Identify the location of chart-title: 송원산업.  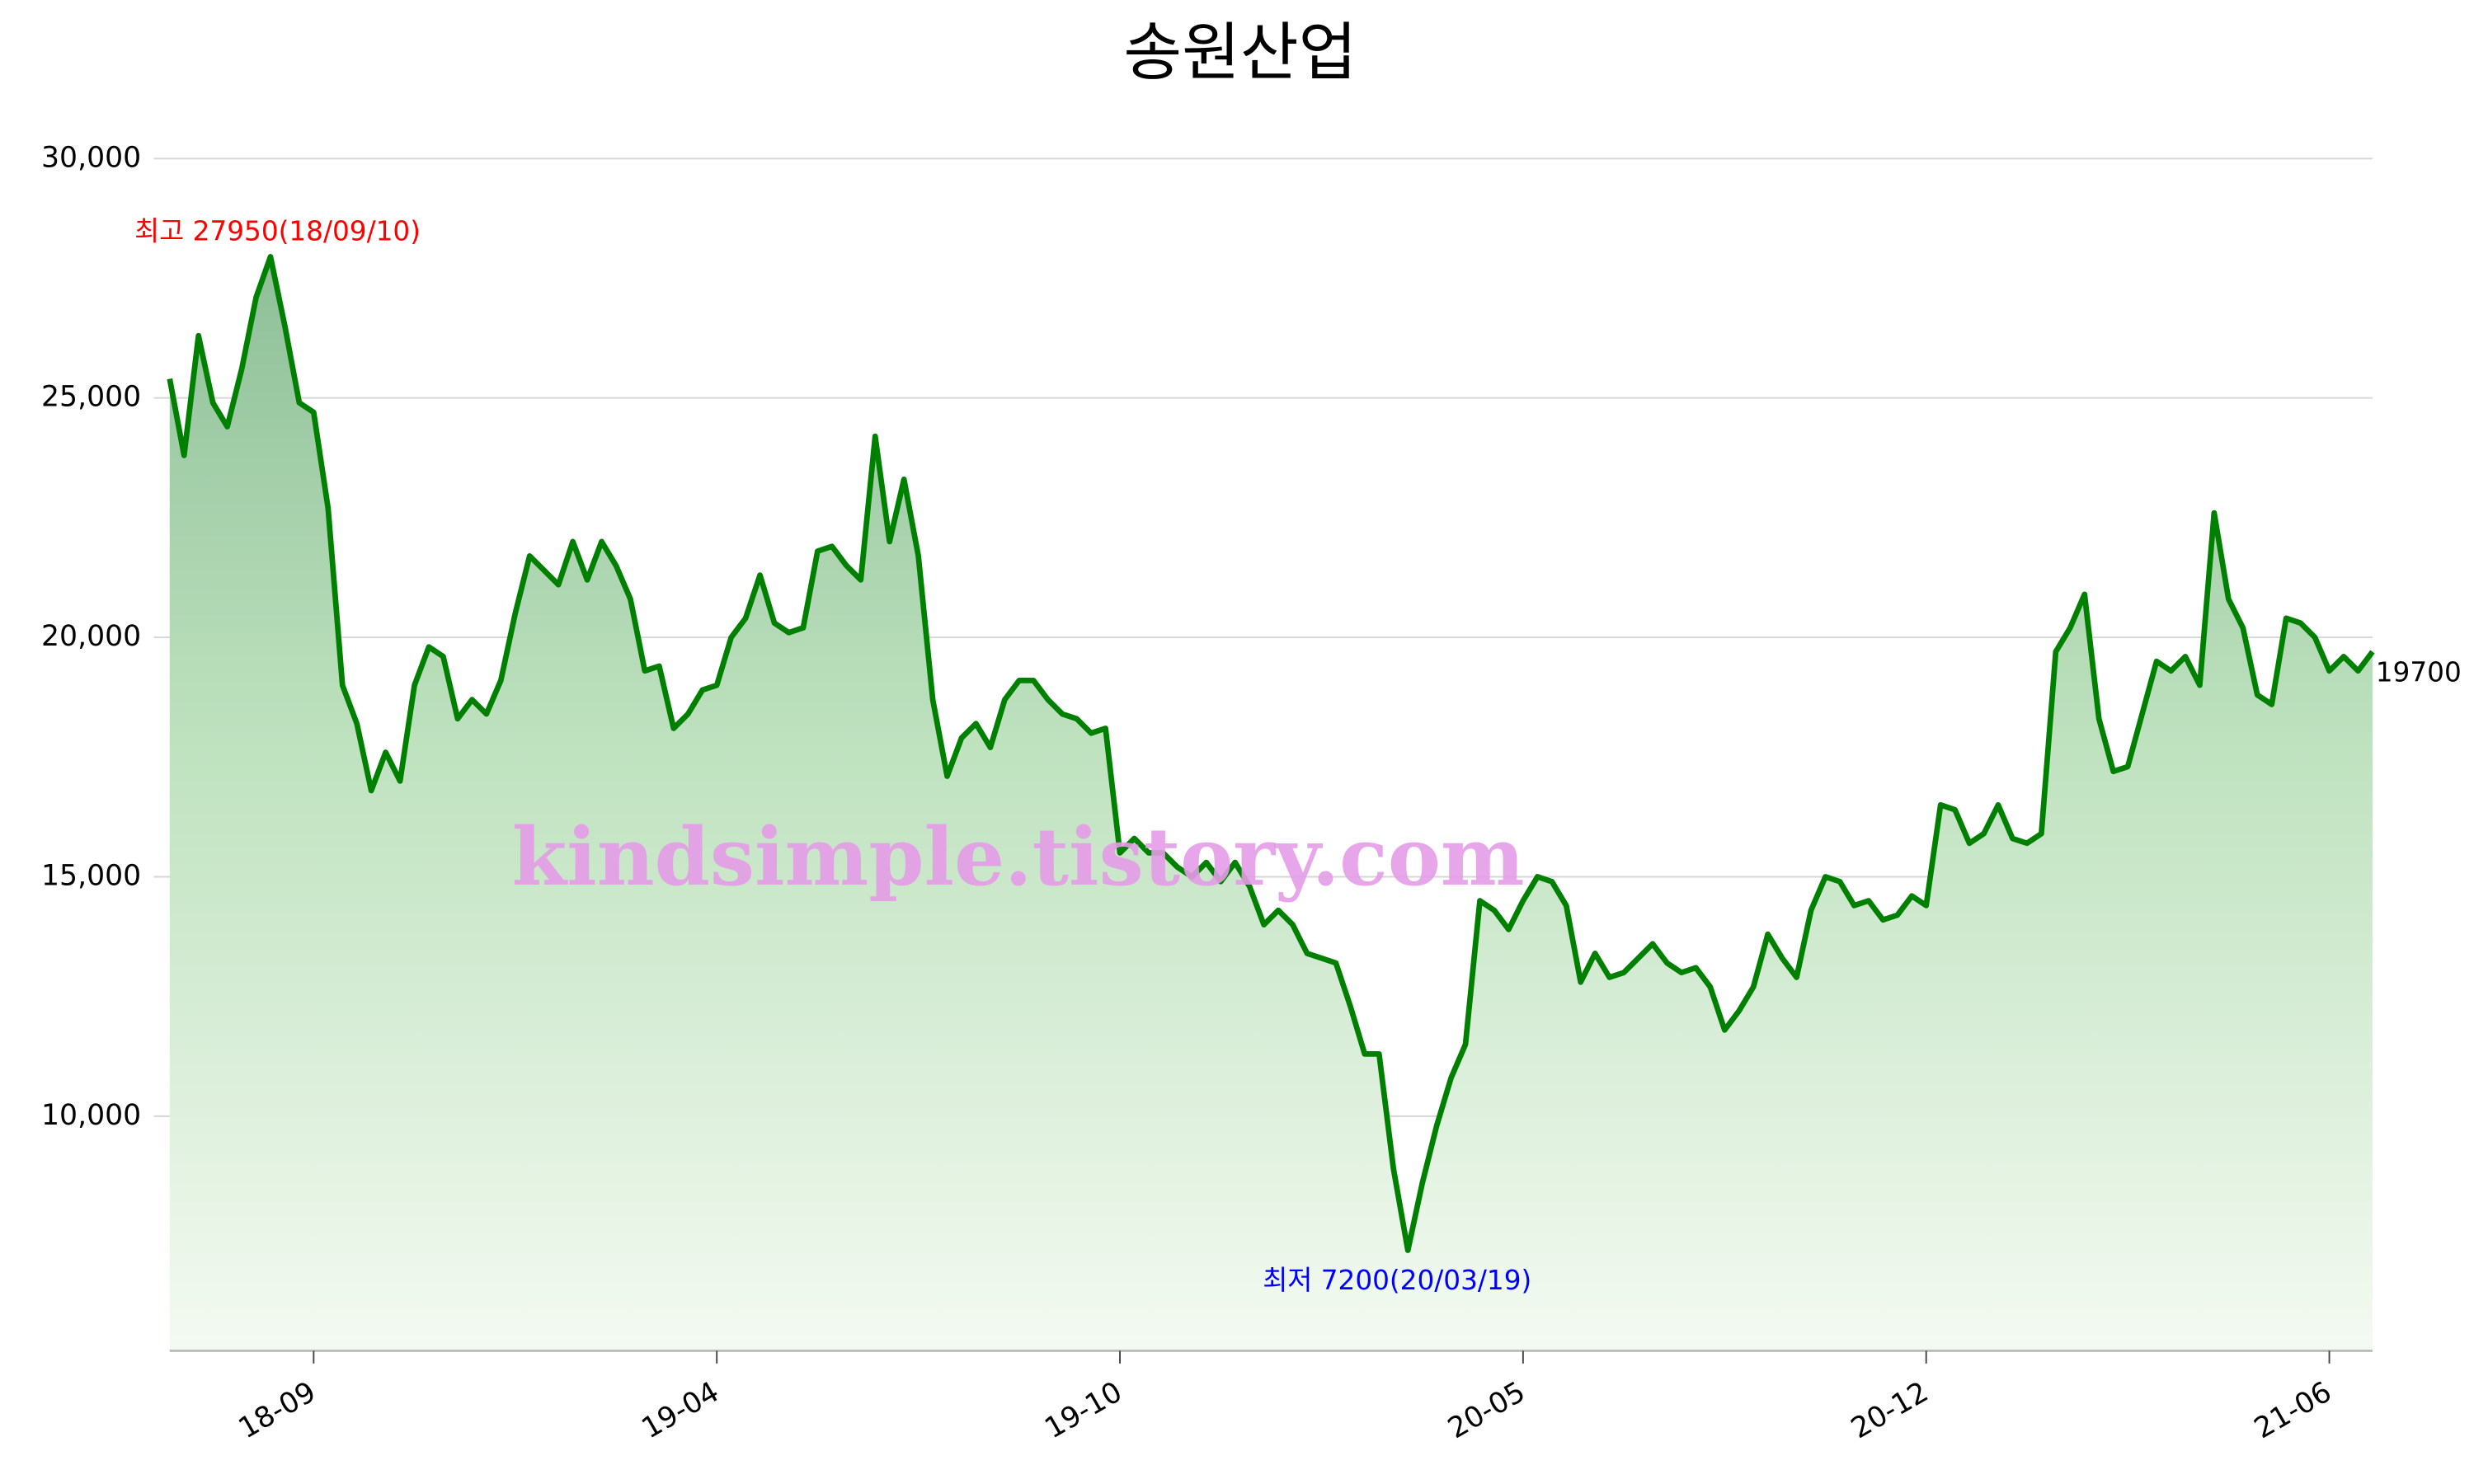
(1240, 53).